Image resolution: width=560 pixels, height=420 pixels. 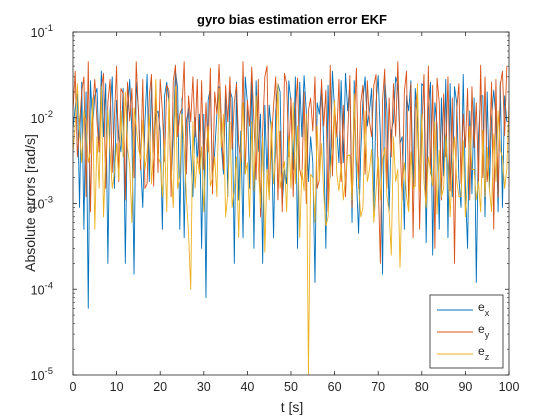 I want to click on x-tick-label: 40, so click(x=247, y=387).